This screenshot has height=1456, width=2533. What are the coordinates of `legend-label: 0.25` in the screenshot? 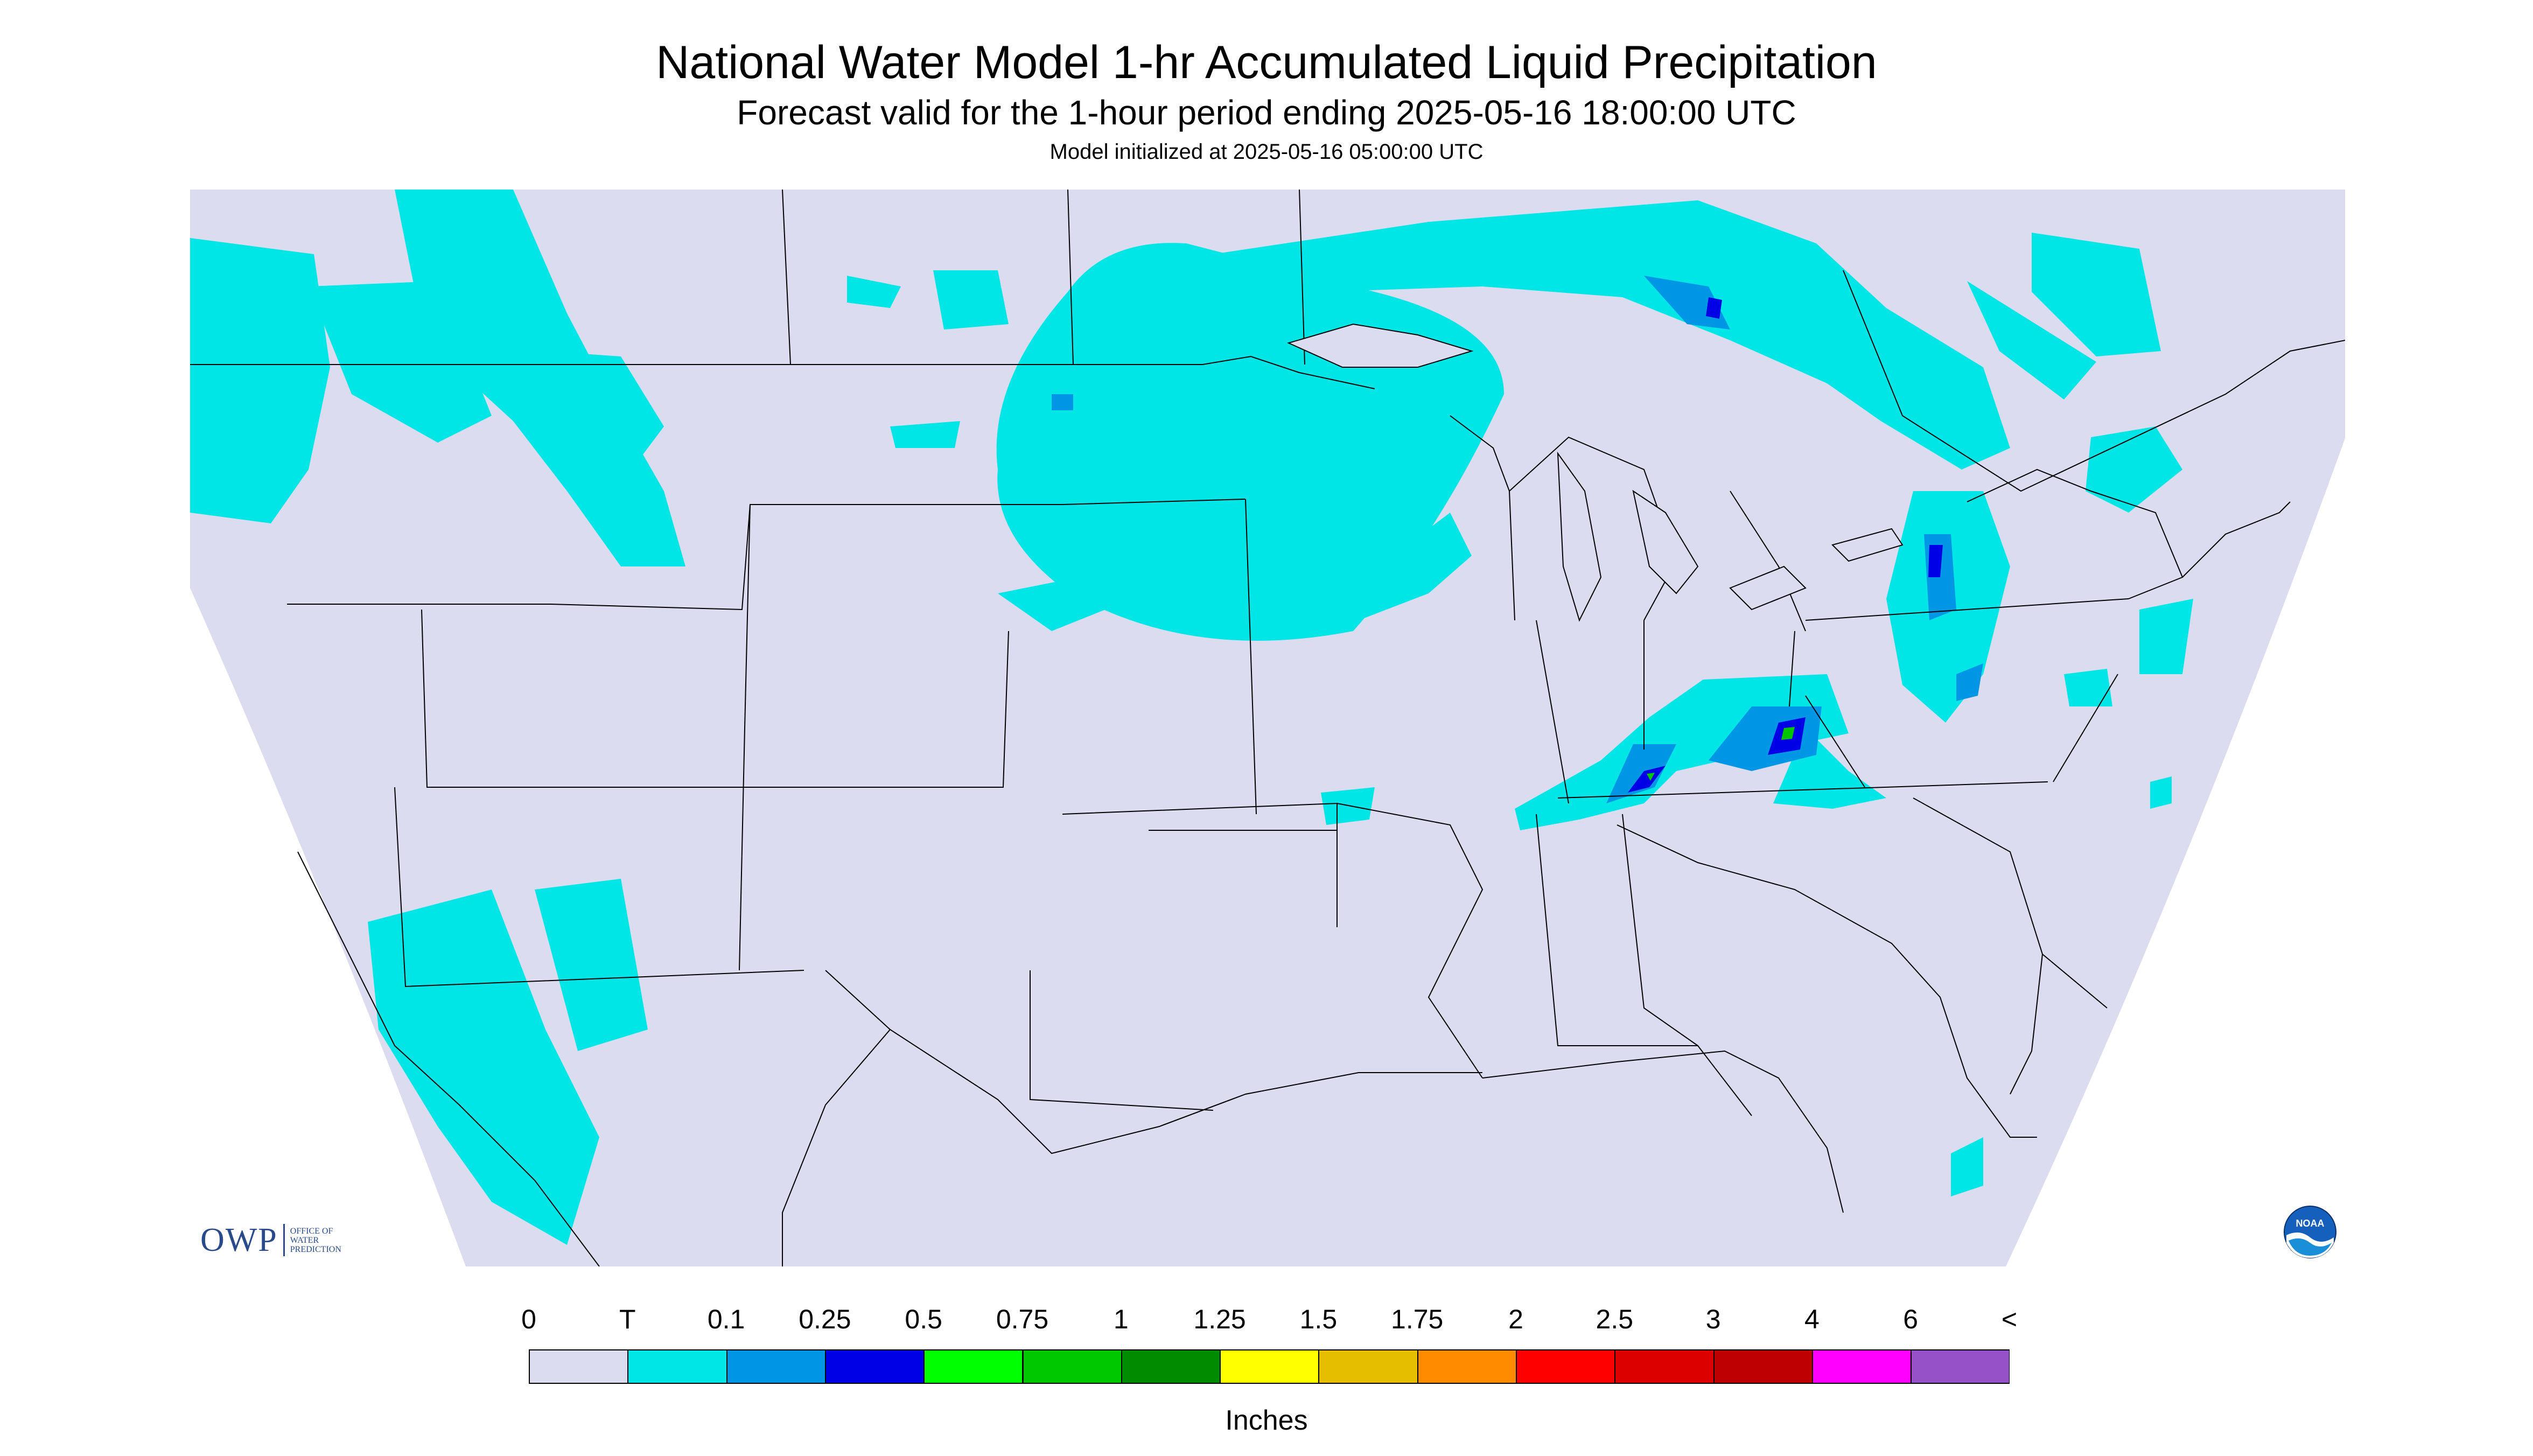 It's located at (825, 1319).